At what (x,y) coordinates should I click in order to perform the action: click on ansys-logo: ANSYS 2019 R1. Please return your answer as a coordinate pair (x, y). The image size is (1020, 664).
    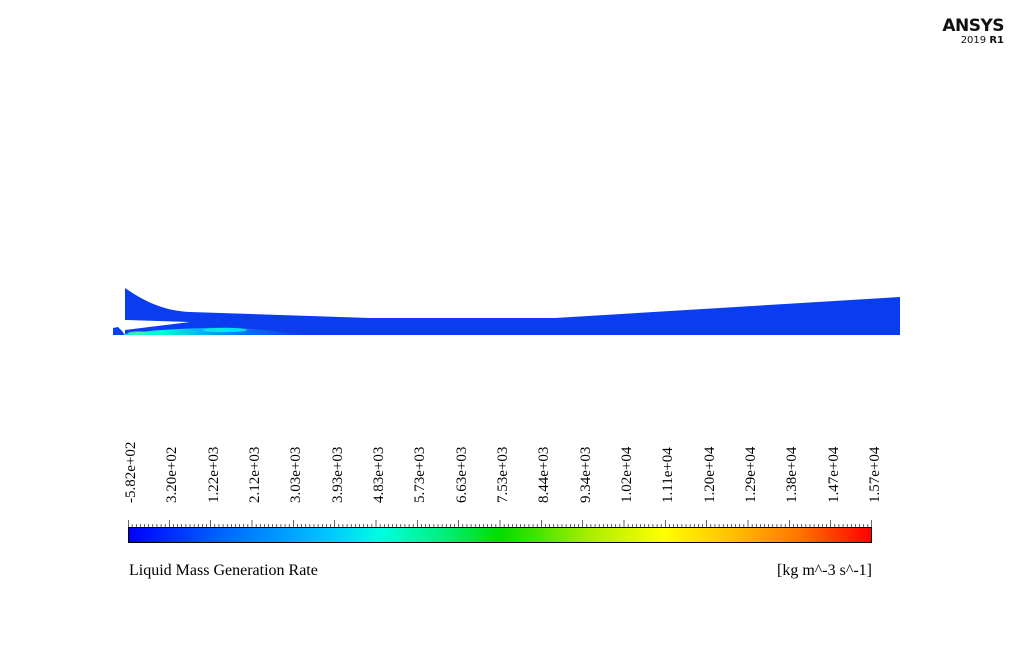
    Looking at the image, I should click on (973, 32).